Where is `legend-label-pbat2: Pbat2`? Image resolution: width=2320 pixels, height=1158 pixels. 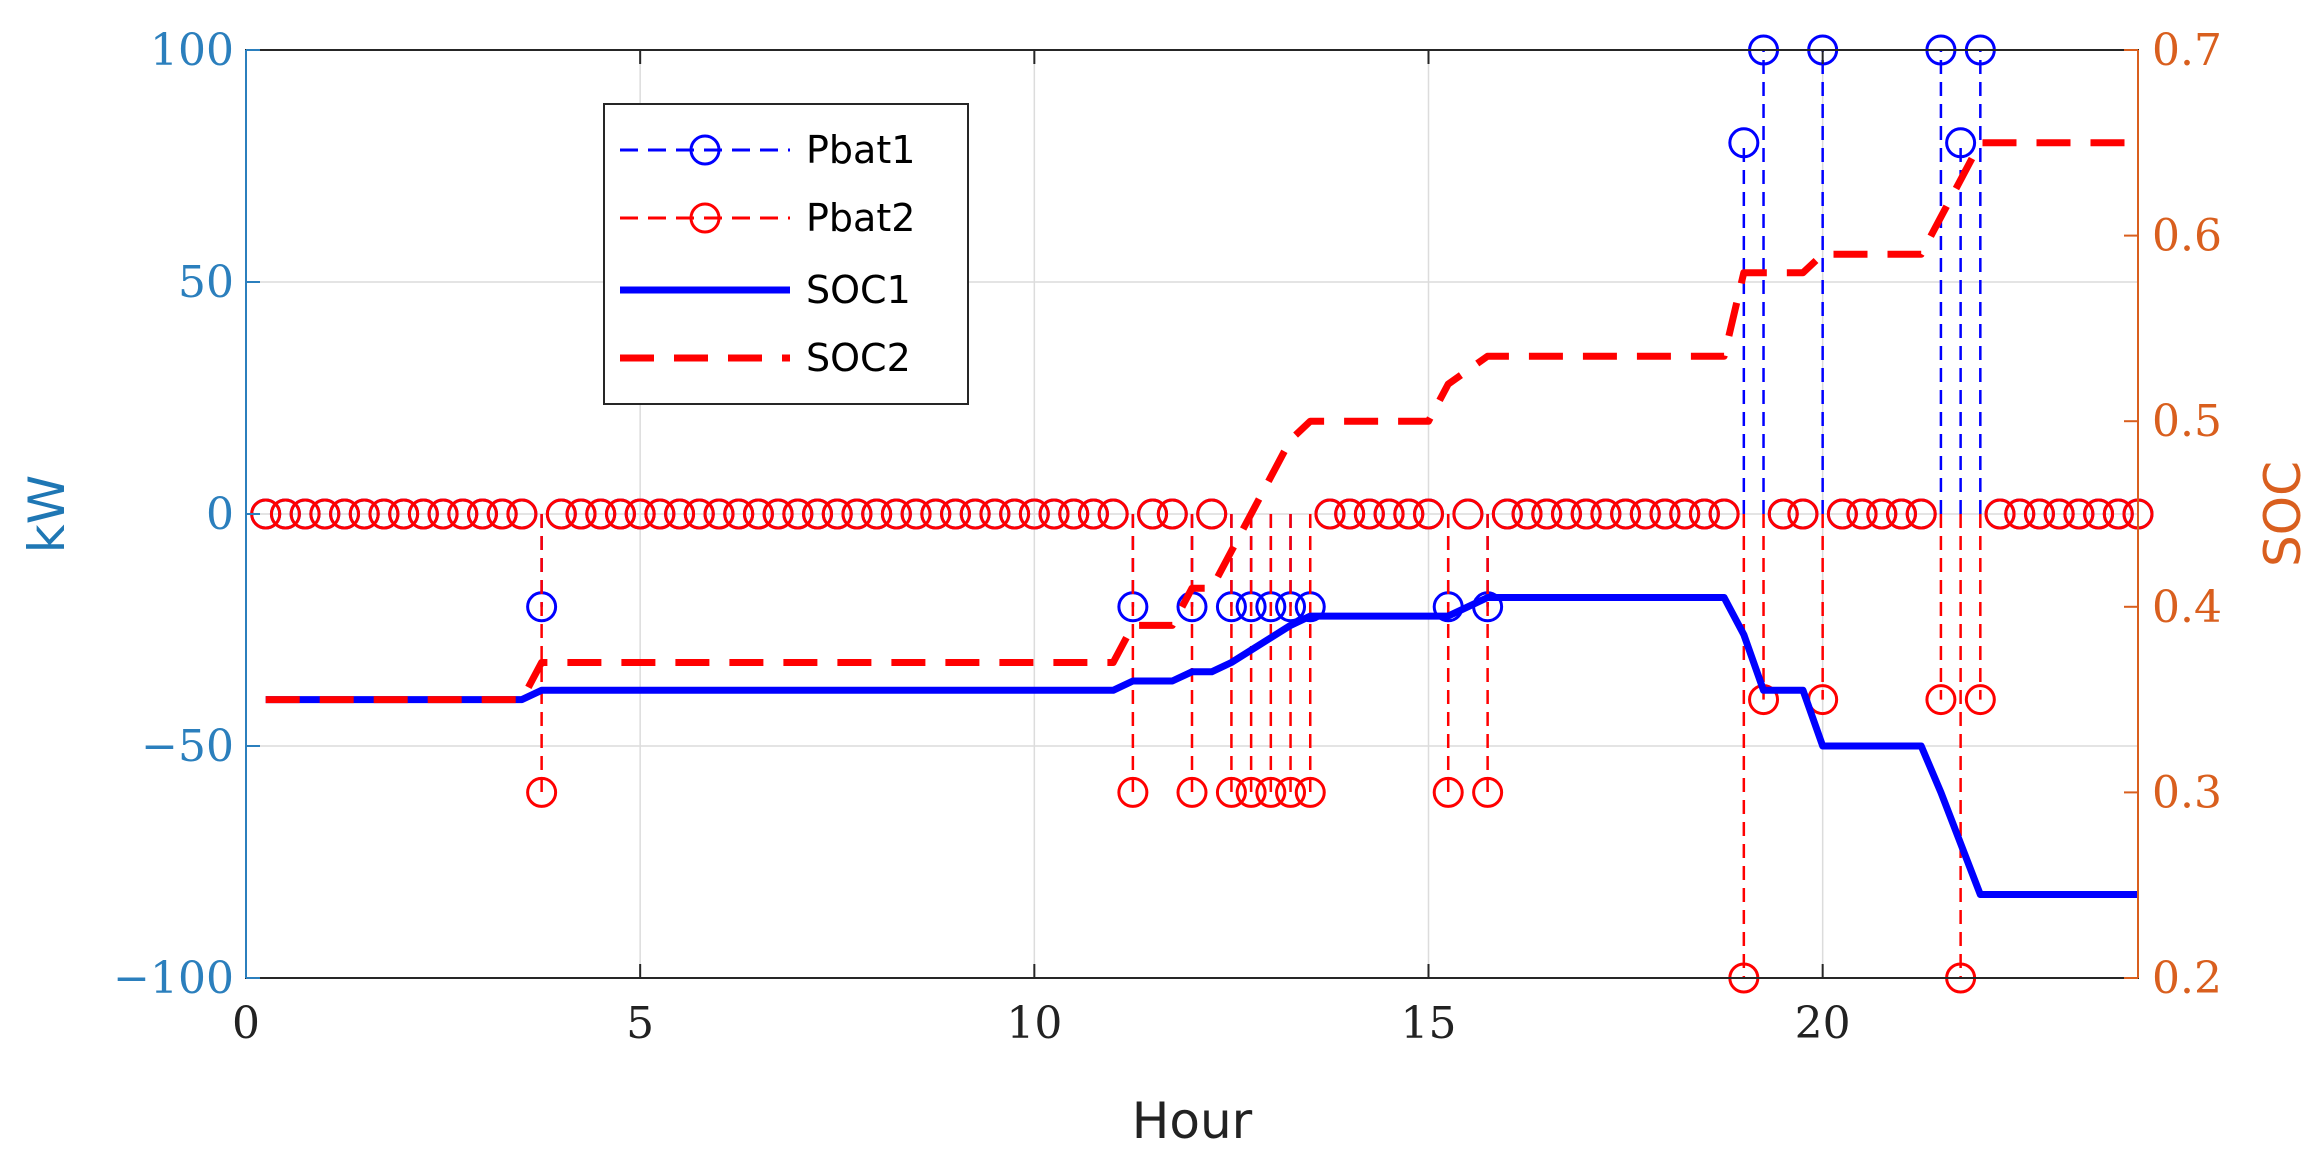 legend-label-pbat2: Pbat2 is located at coordinates (860, 218).